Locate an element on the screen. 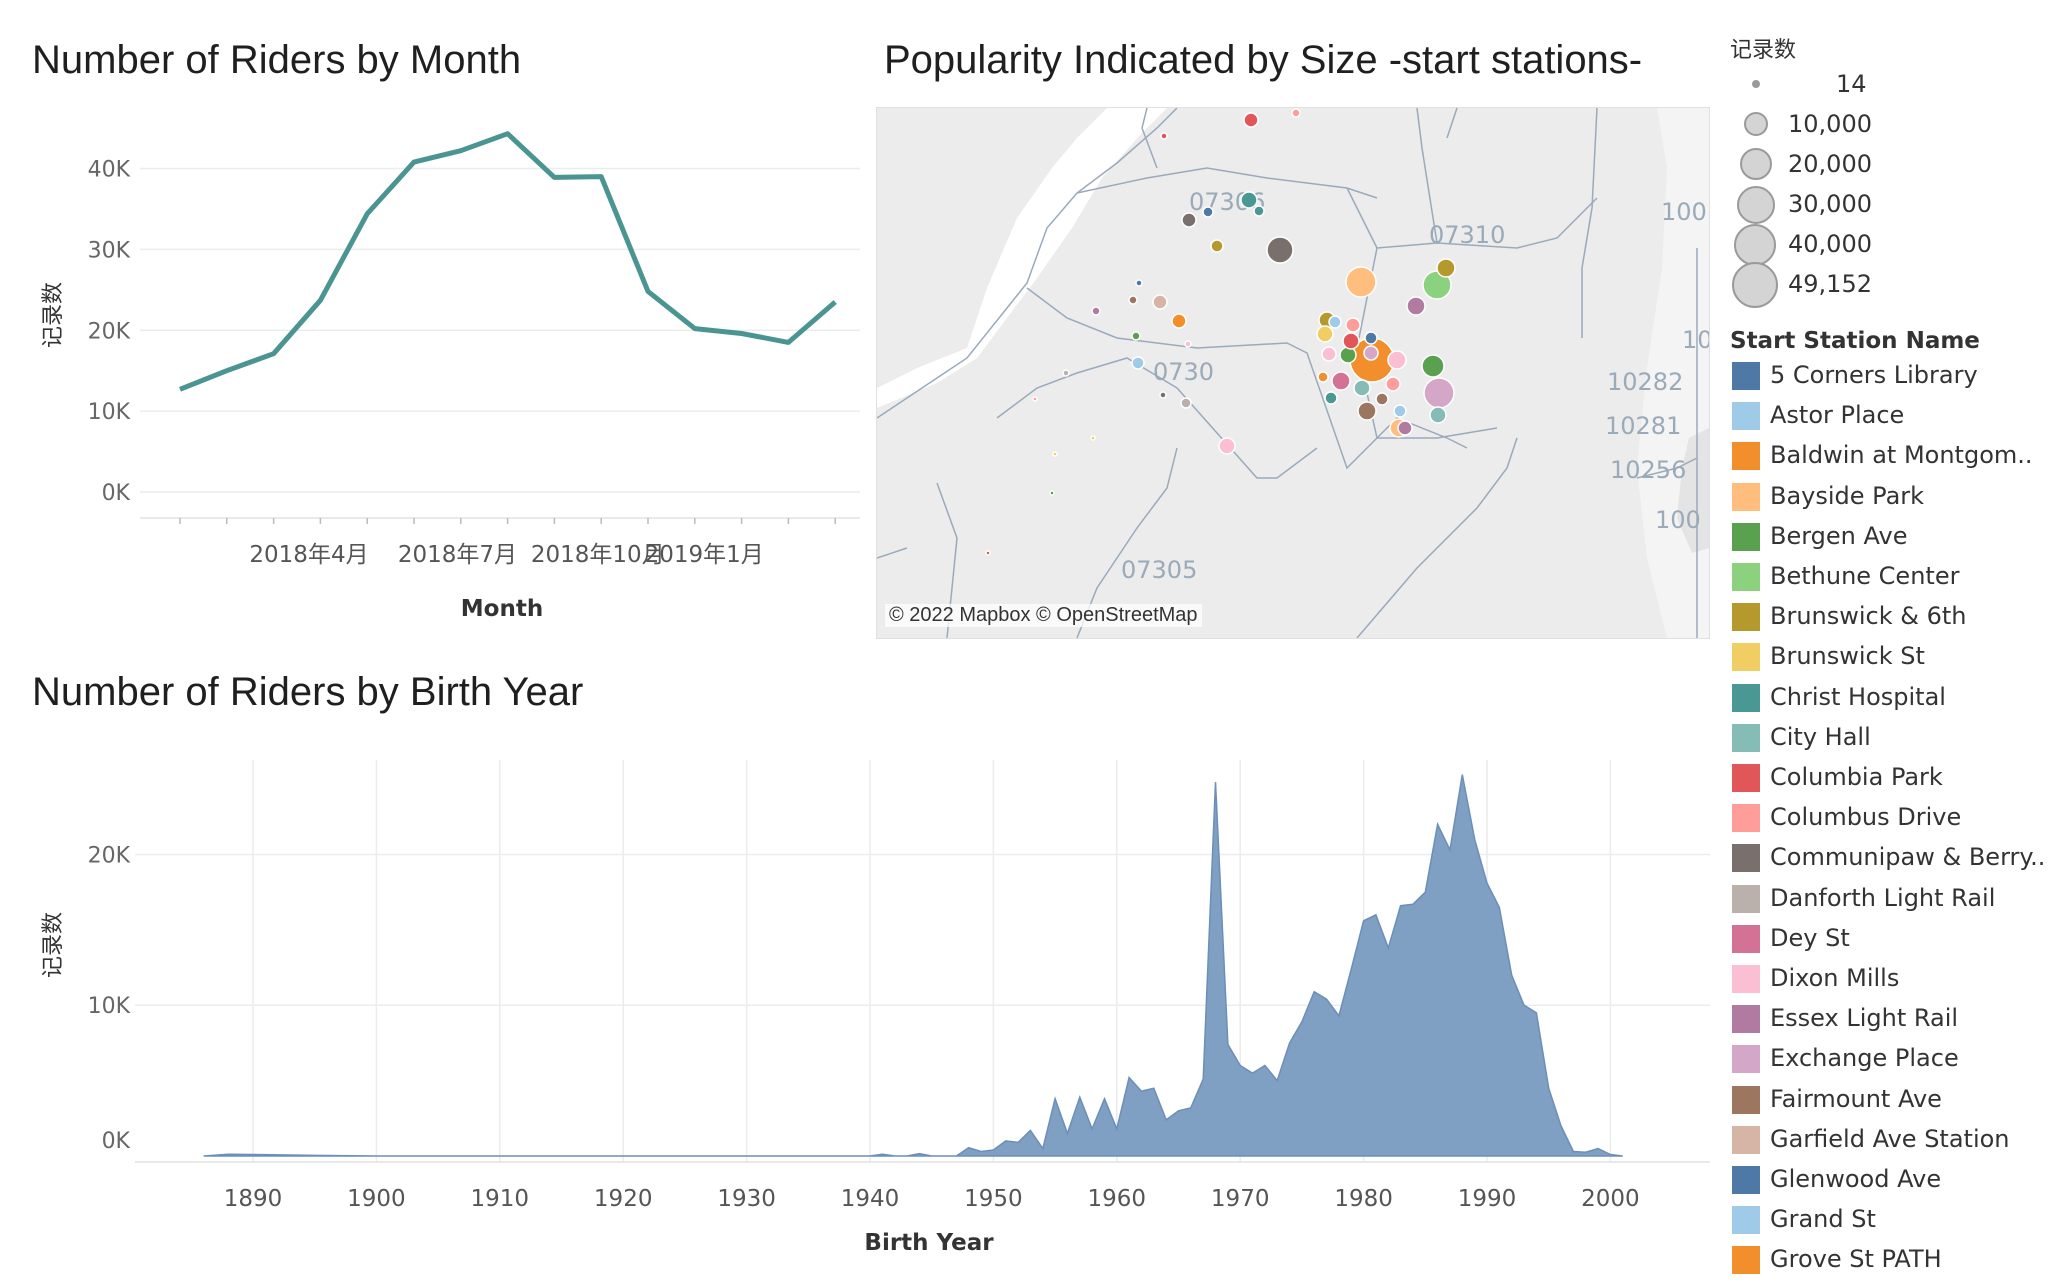 This screenshot has width=2048, height=1288. legend-label: Dey St is located at coordinates (1810, 937).